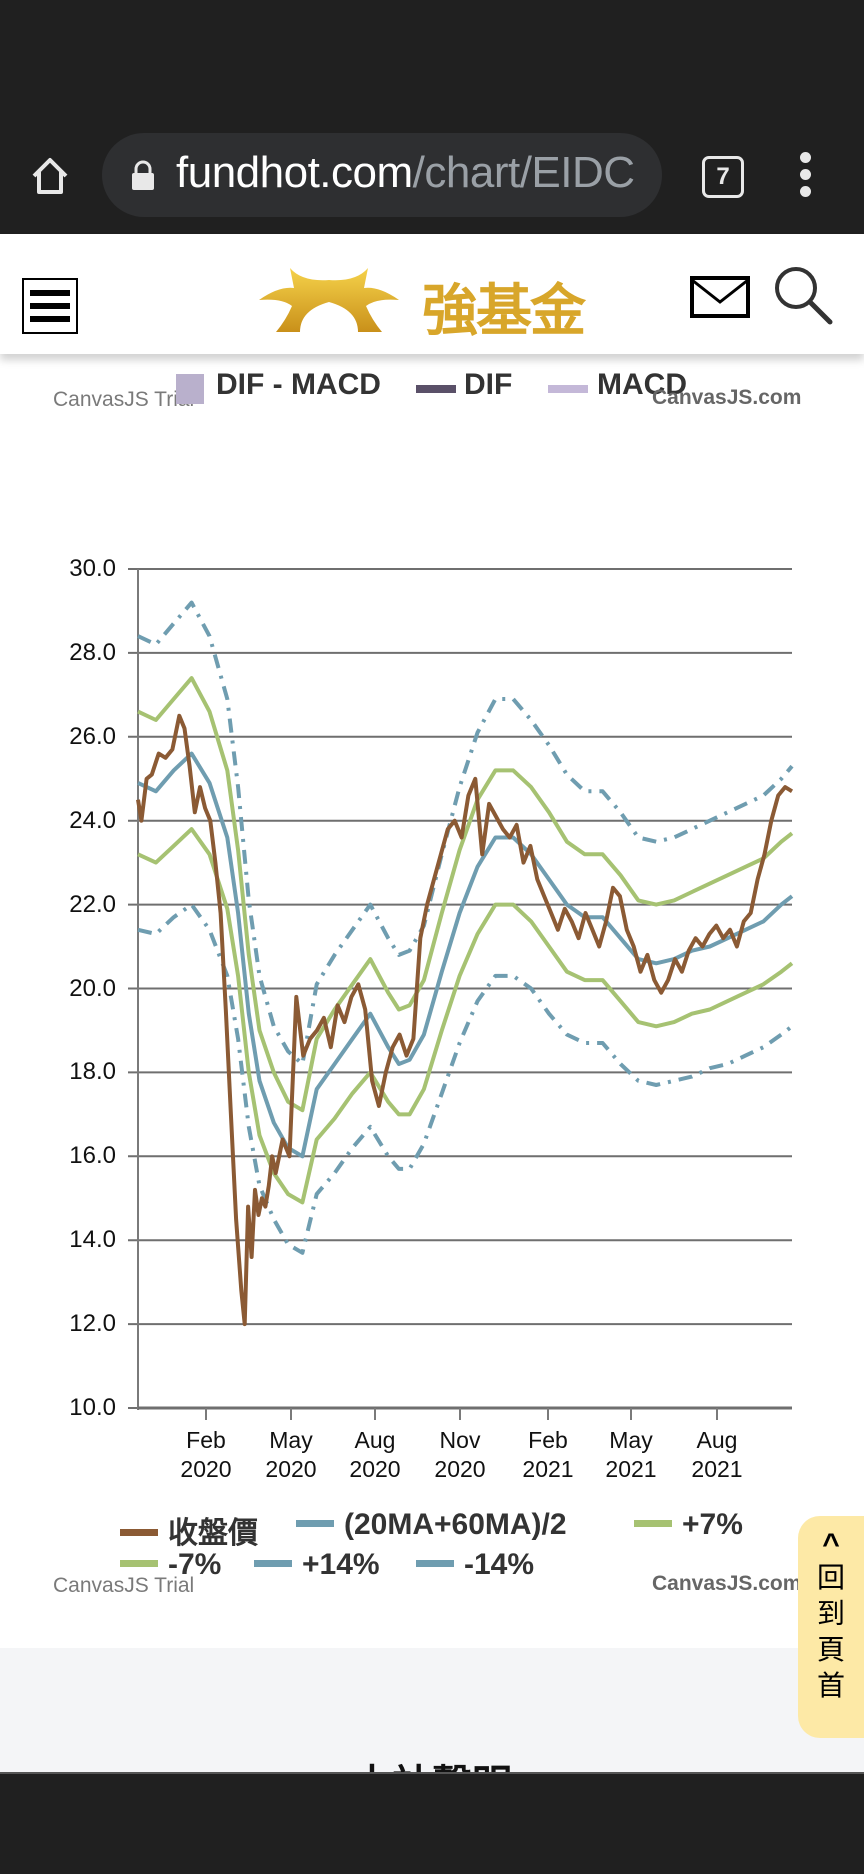 Image resolution: width=864 pixels, height=1874 pixels. What do you see at coordinates (504, 311) in the screenshot?
I see `logo-text: 強基金` at bounding box center [504, 311].